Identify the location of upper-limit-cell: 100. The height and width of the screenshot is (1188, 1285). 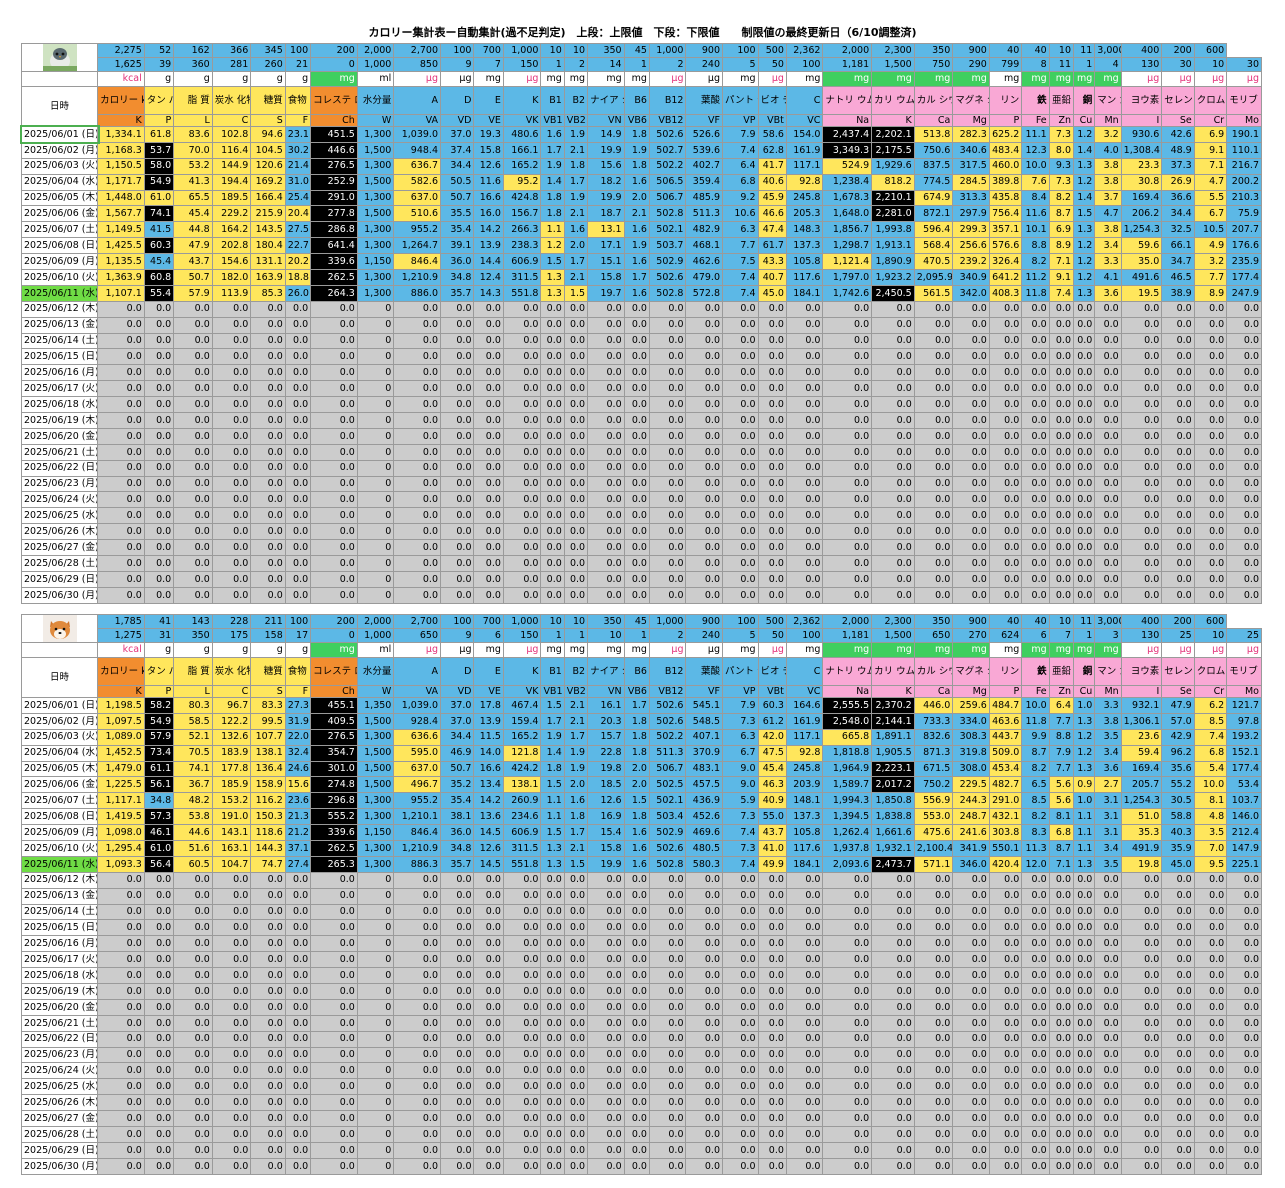
(298, 50).